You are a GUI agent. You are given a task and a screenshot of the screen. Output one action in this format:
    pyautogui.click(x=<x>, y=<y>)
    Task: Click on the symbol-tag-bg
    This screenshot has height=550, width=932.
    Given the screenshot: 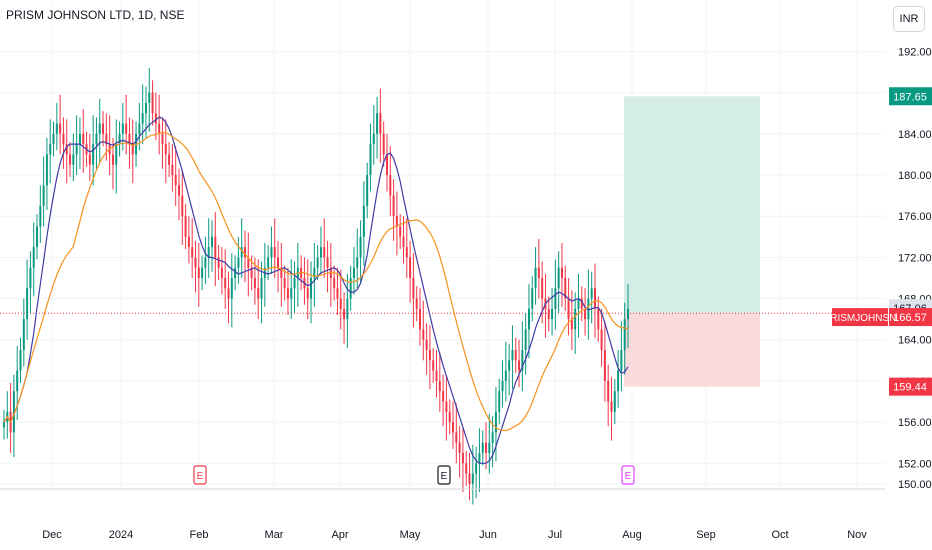 What is the action you would take?
    pyautogui.click(x=860, y=317)
    